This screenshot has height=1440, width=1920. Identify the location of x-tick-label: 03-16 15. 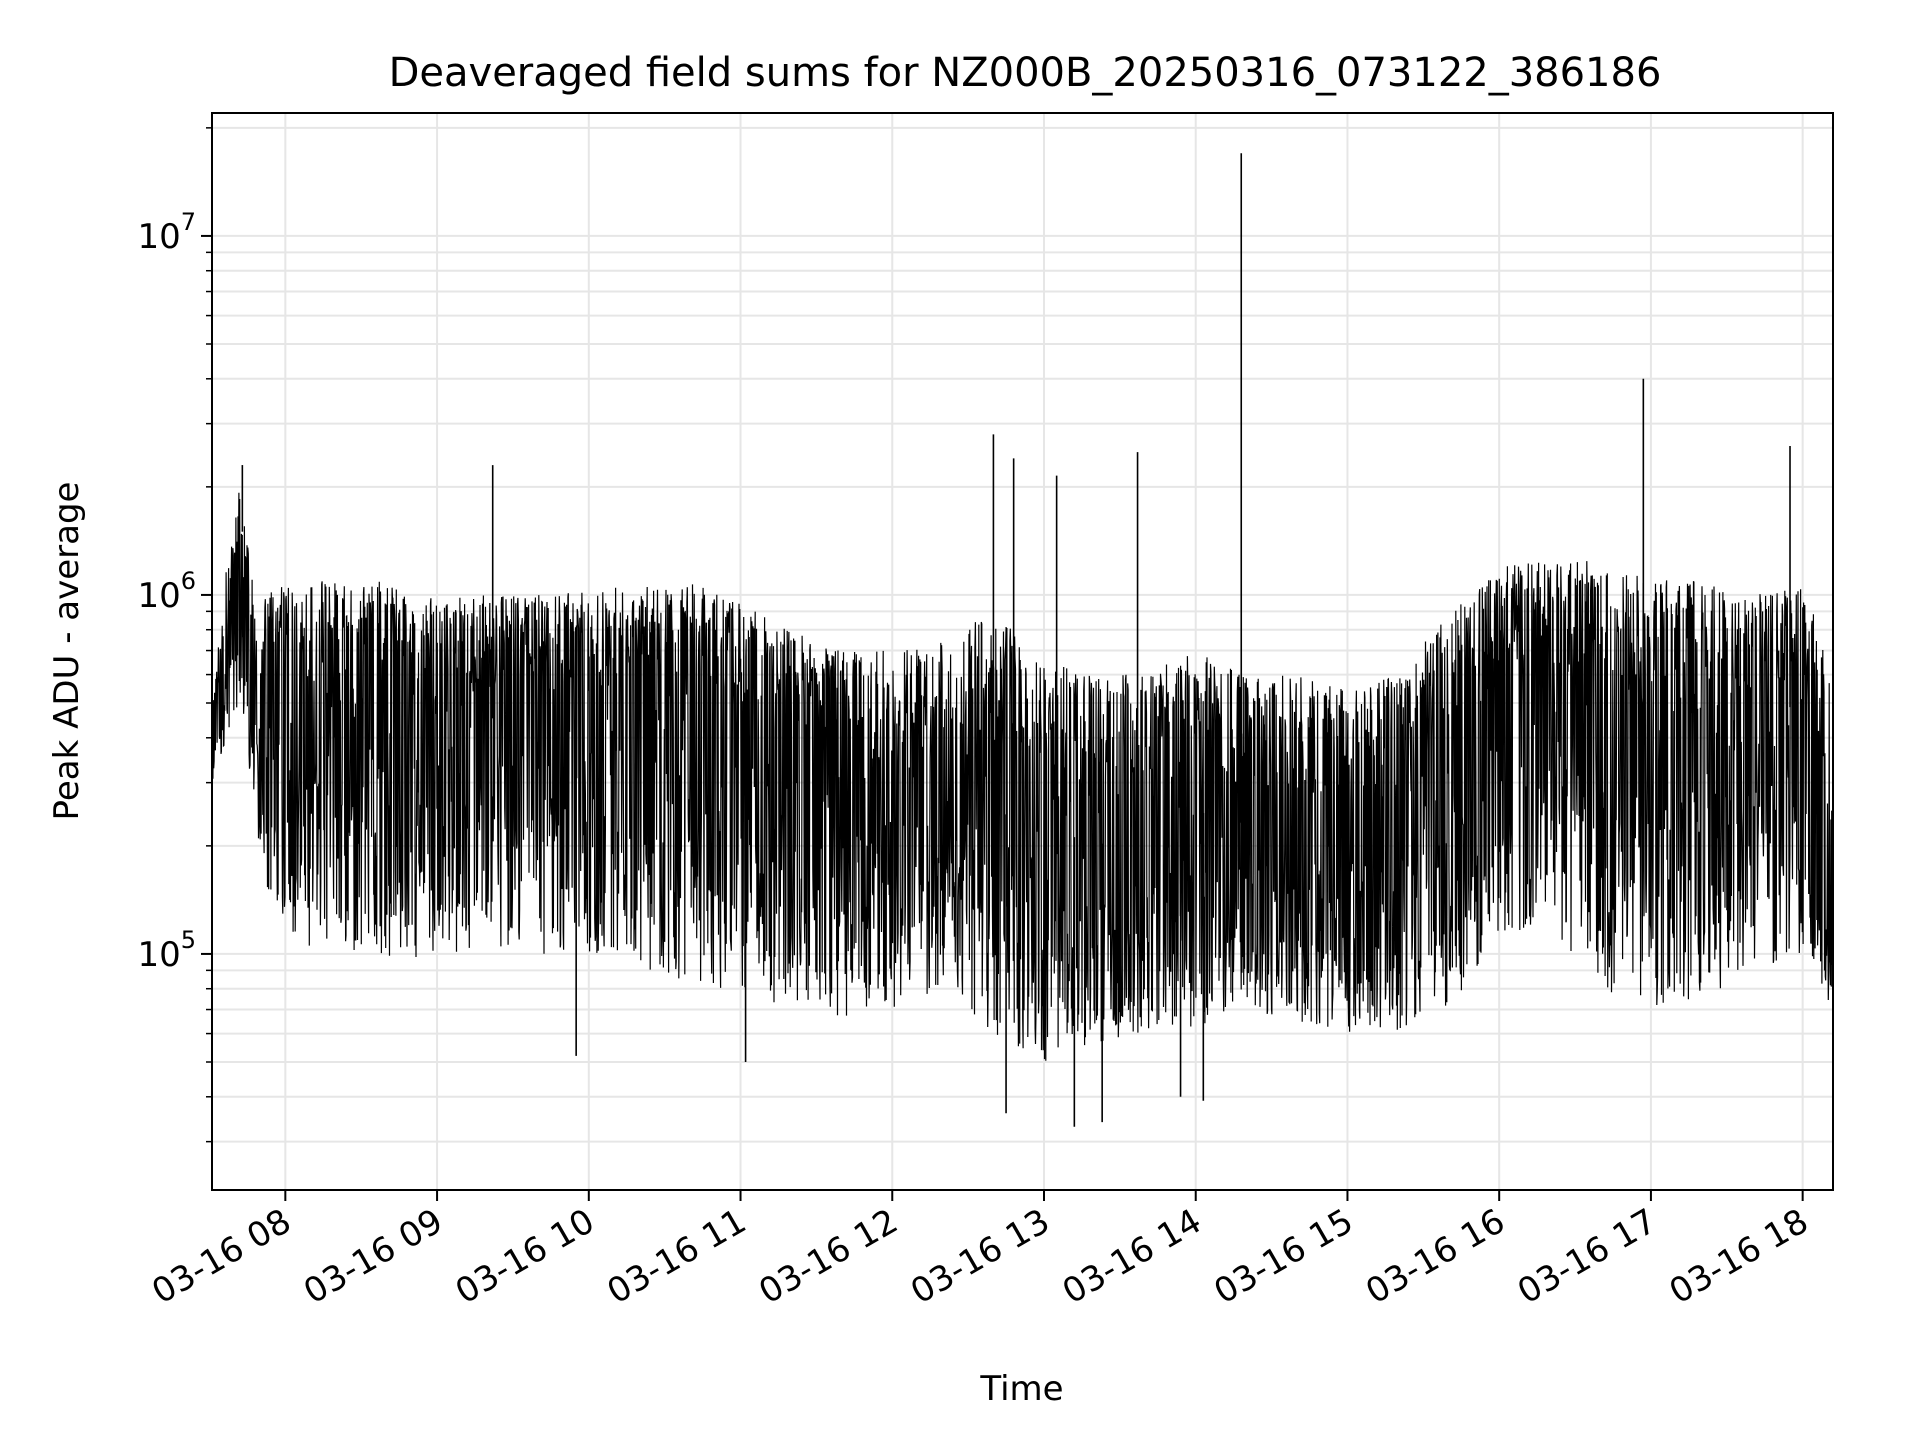
(1284, 1256).